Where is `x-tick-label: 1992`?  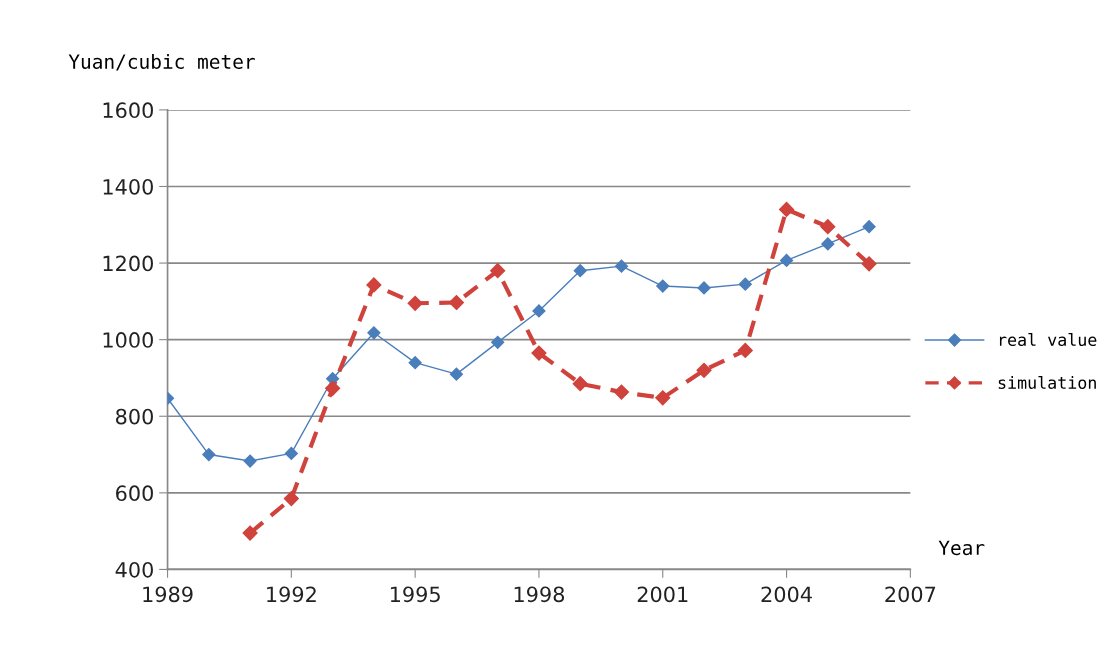 x-tick-label: 1992 is located at coordinates (291, 594).